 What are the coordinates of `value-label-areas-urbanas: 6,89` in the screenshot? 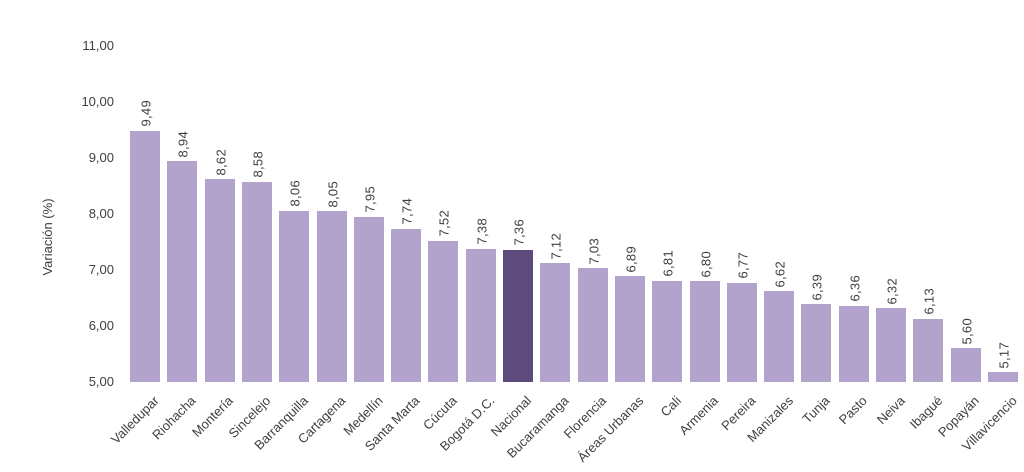 It's located at (631, 259).